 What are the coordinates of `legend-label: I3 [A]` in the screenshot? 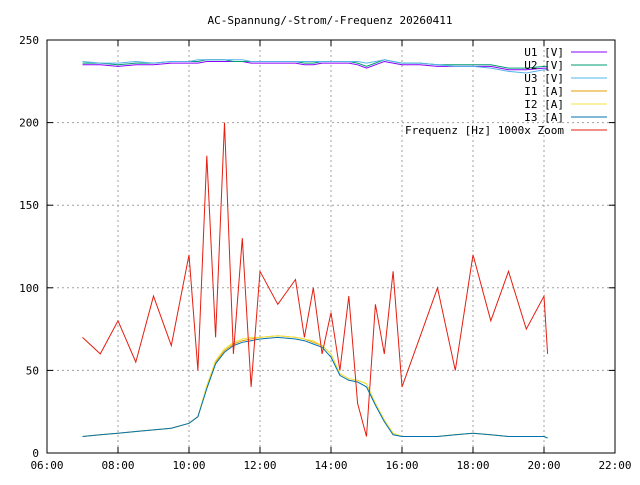 It's located at (544, 117).